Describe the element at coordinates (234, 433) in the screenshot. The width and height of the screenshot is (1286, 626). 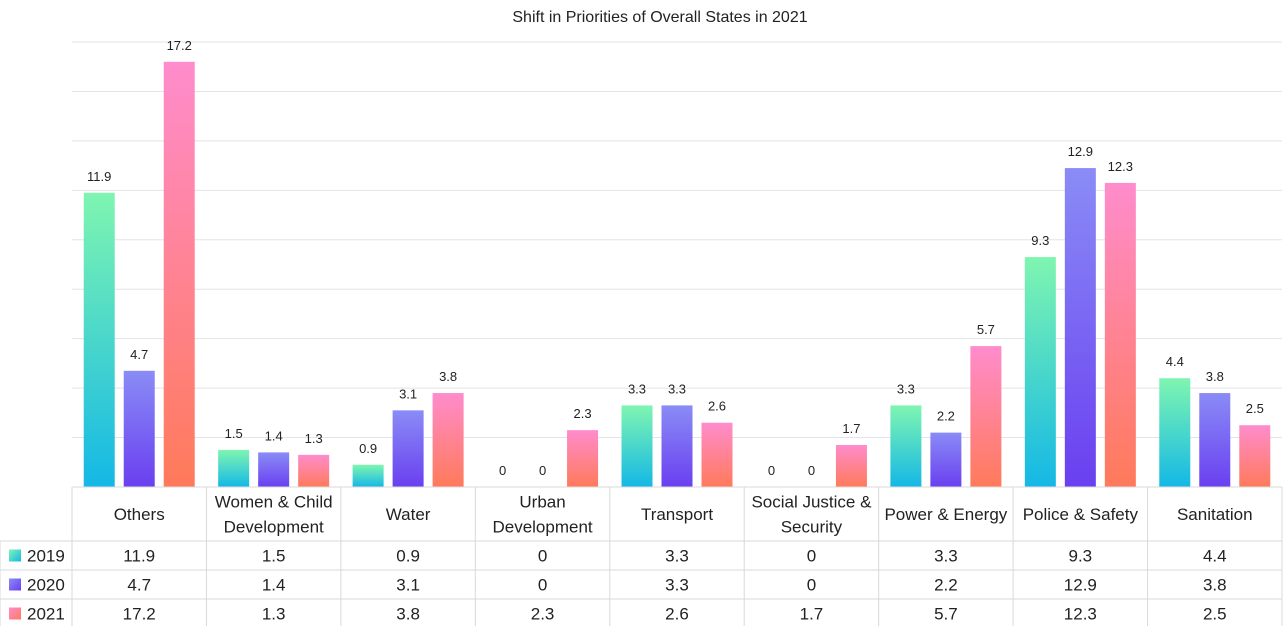
I see `data-label: 1.5` at that location.